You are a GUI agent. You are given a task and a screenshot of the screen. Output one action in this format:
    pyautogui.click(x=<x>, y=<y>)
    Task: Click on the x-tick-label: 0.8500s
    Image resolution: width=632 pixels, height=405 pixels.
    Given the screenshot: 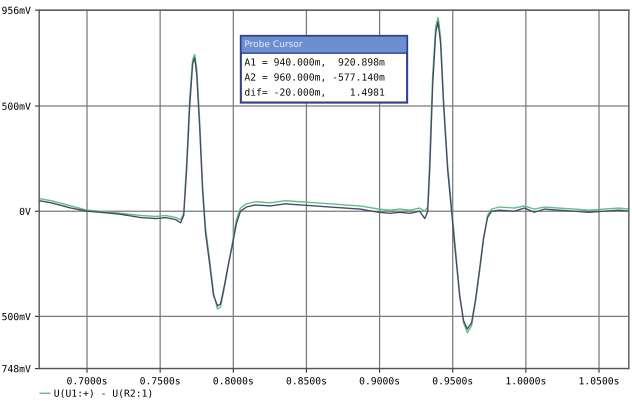 What is the action you would take?
    pyautogui.click(x=306, y=380)
    